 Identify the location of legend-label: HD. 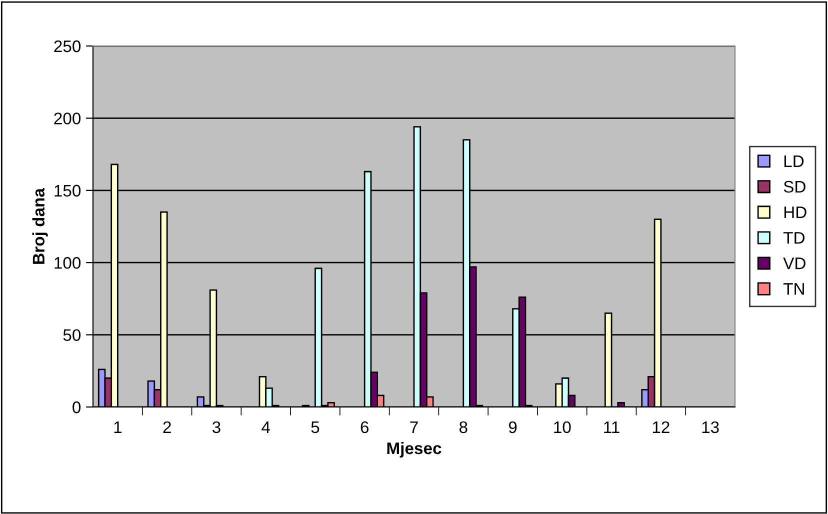
(795, 212).